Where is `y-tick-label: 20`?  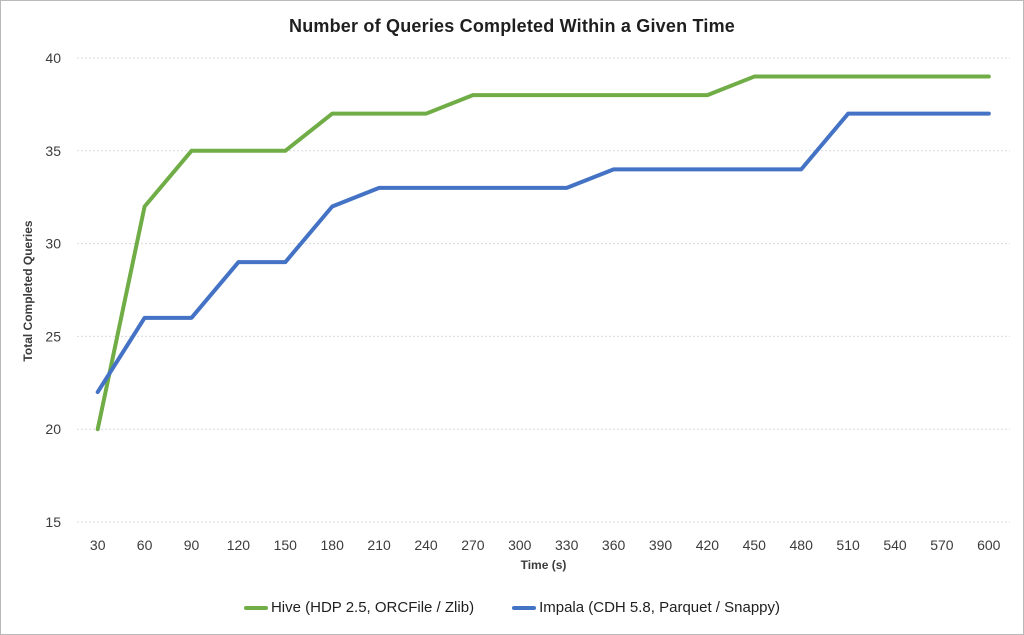
y-tick-label: 20 is located at coordinates (53, 429).